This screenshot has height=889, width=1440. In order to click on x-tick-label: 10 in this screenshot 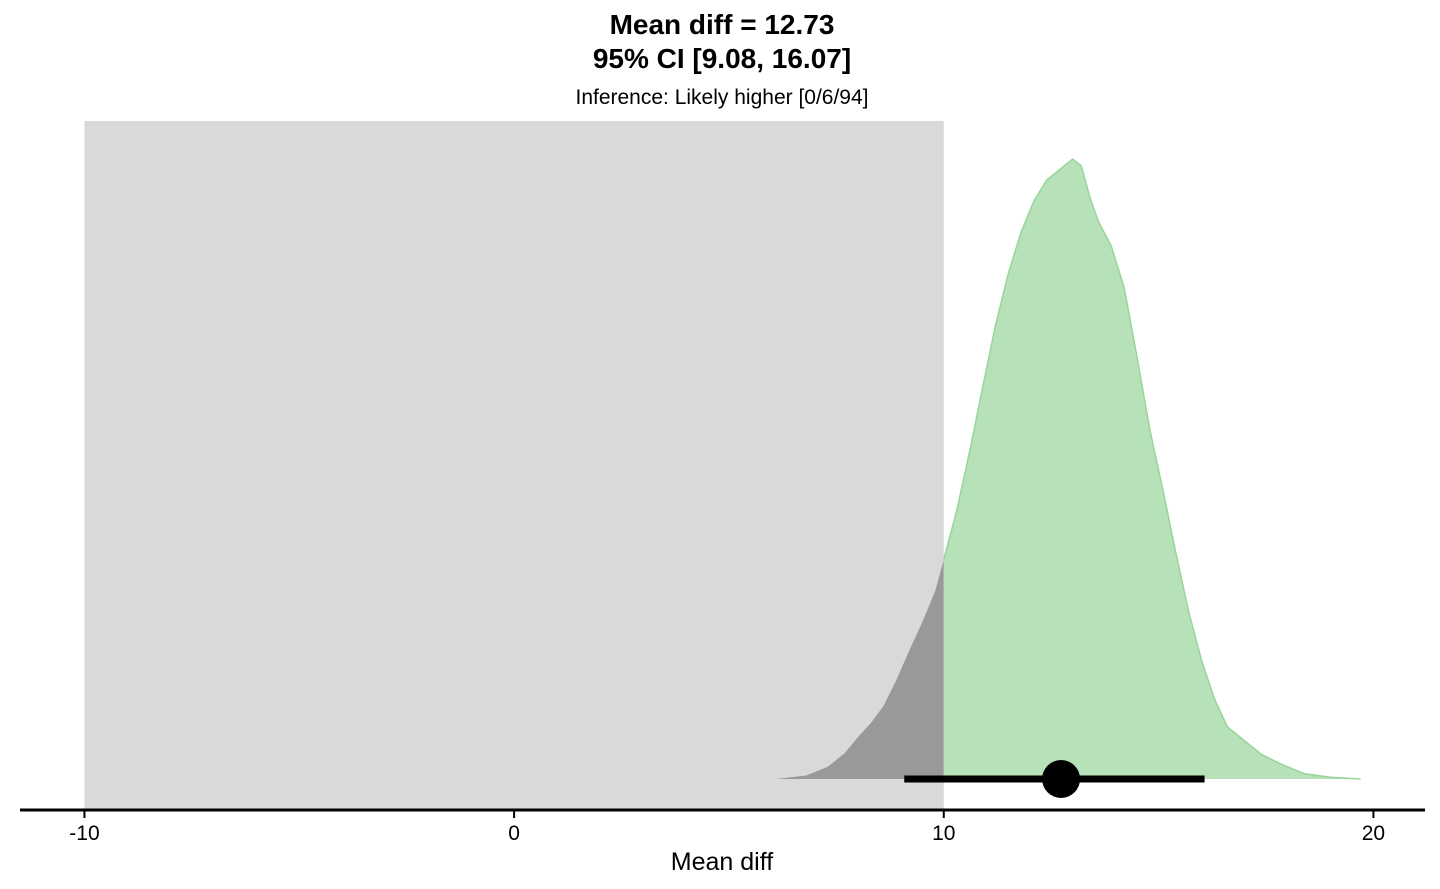, I will do `click(943, 833)`.